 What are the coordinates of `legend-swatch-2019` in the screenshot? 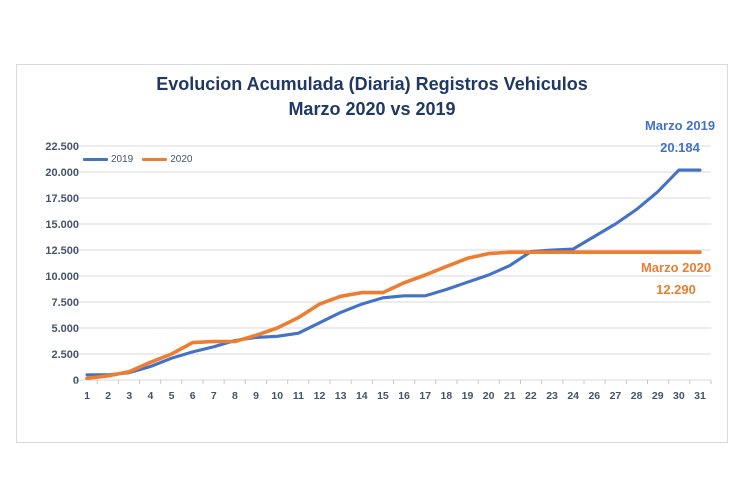 It's located at (95, 159).